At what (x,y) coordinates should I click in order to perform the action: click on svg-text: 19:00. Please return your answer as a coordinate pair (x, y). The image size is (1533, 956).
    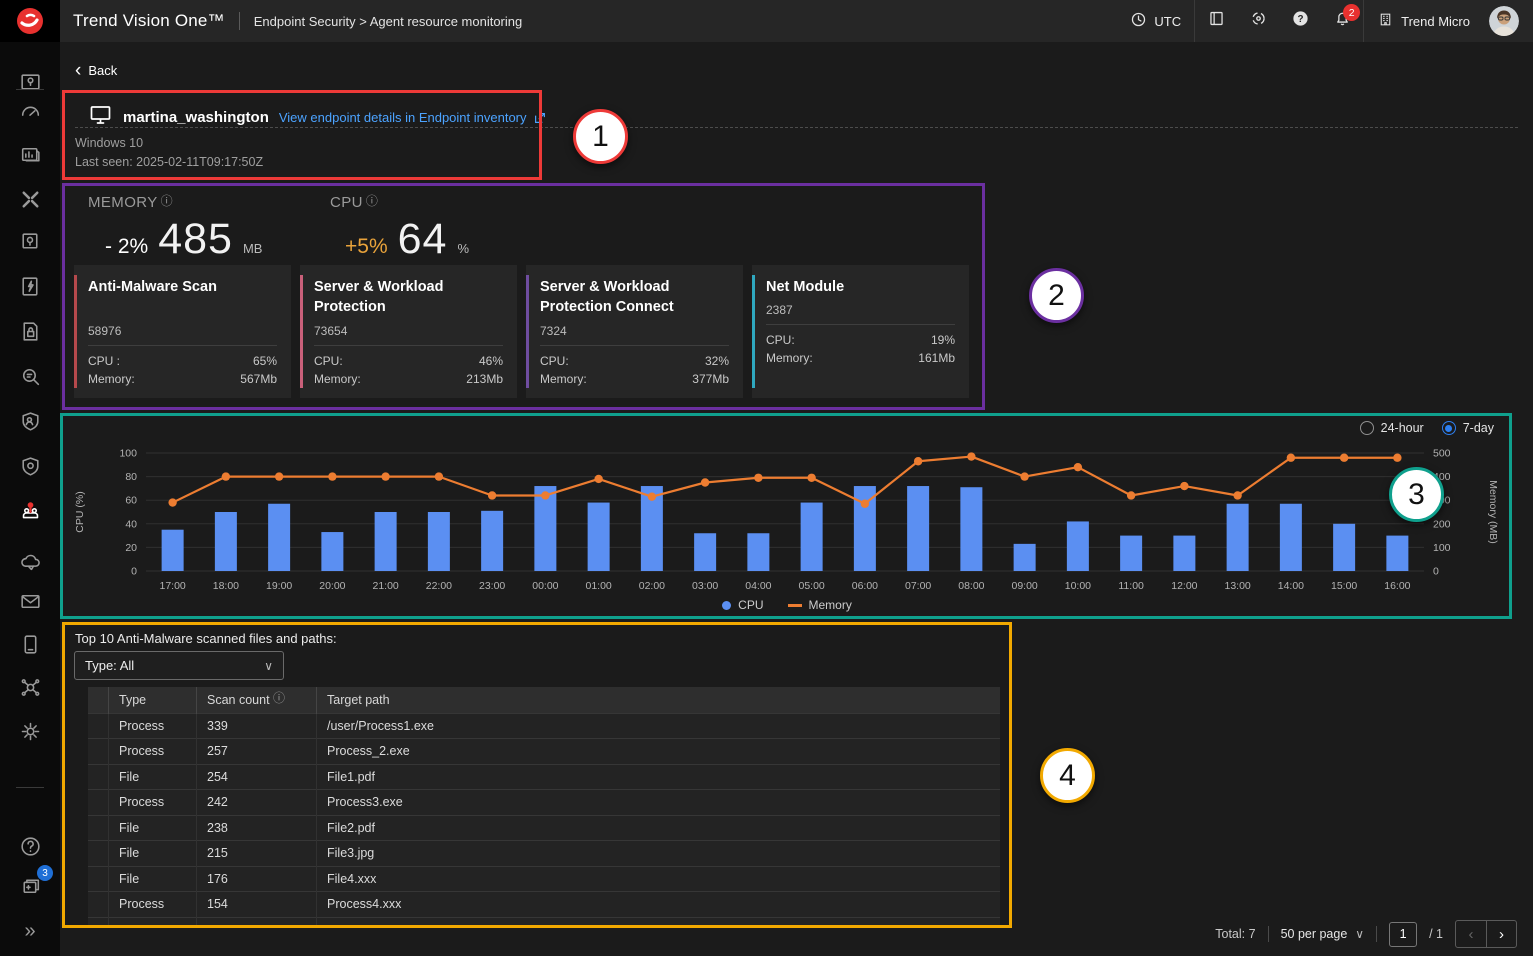
    Looking at the image, I should click on (279, 586).